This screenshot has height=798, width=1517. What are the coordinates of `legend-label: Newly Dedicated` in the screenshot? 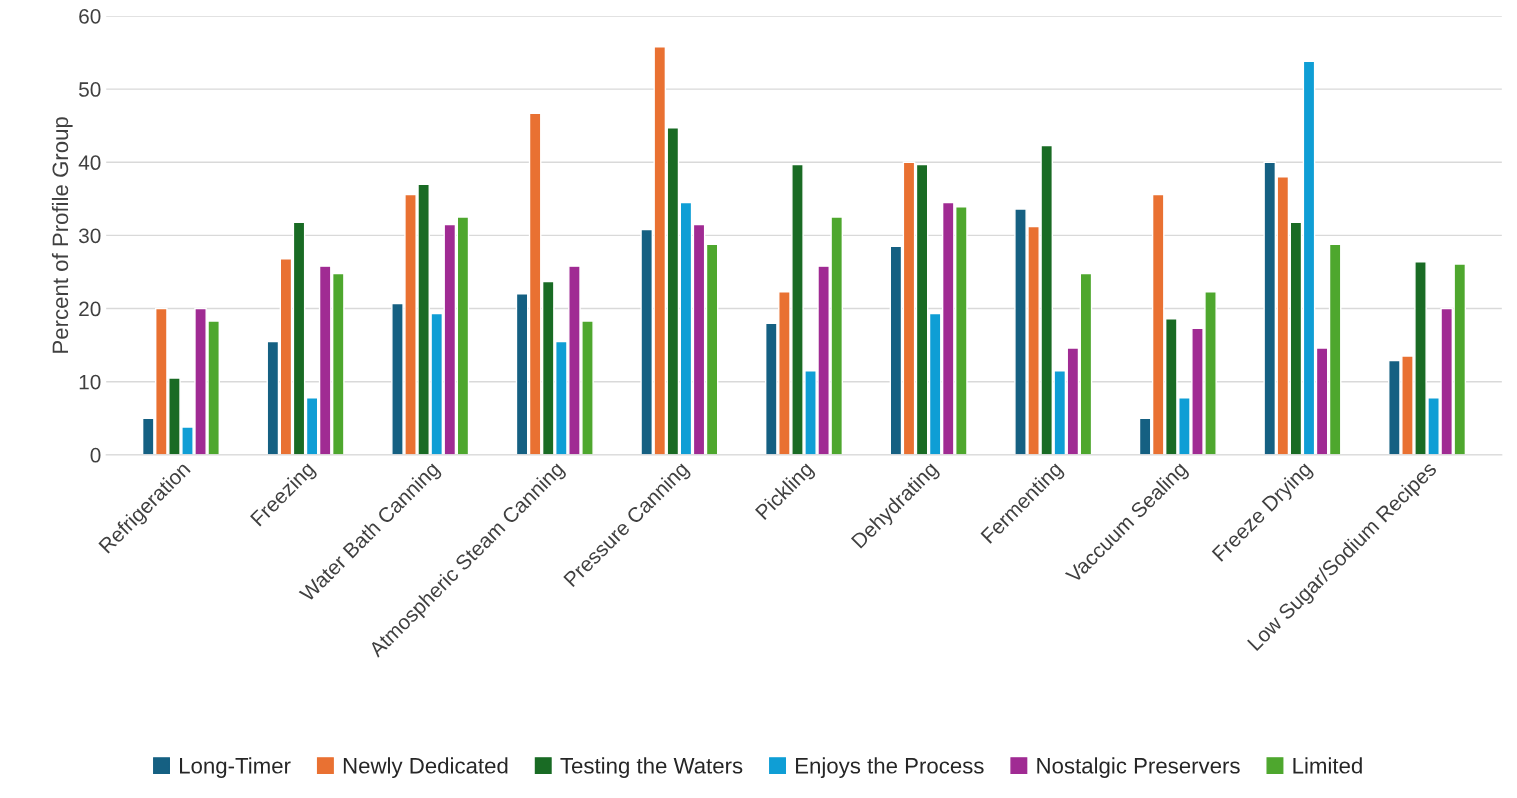 It's located at (425, 767).